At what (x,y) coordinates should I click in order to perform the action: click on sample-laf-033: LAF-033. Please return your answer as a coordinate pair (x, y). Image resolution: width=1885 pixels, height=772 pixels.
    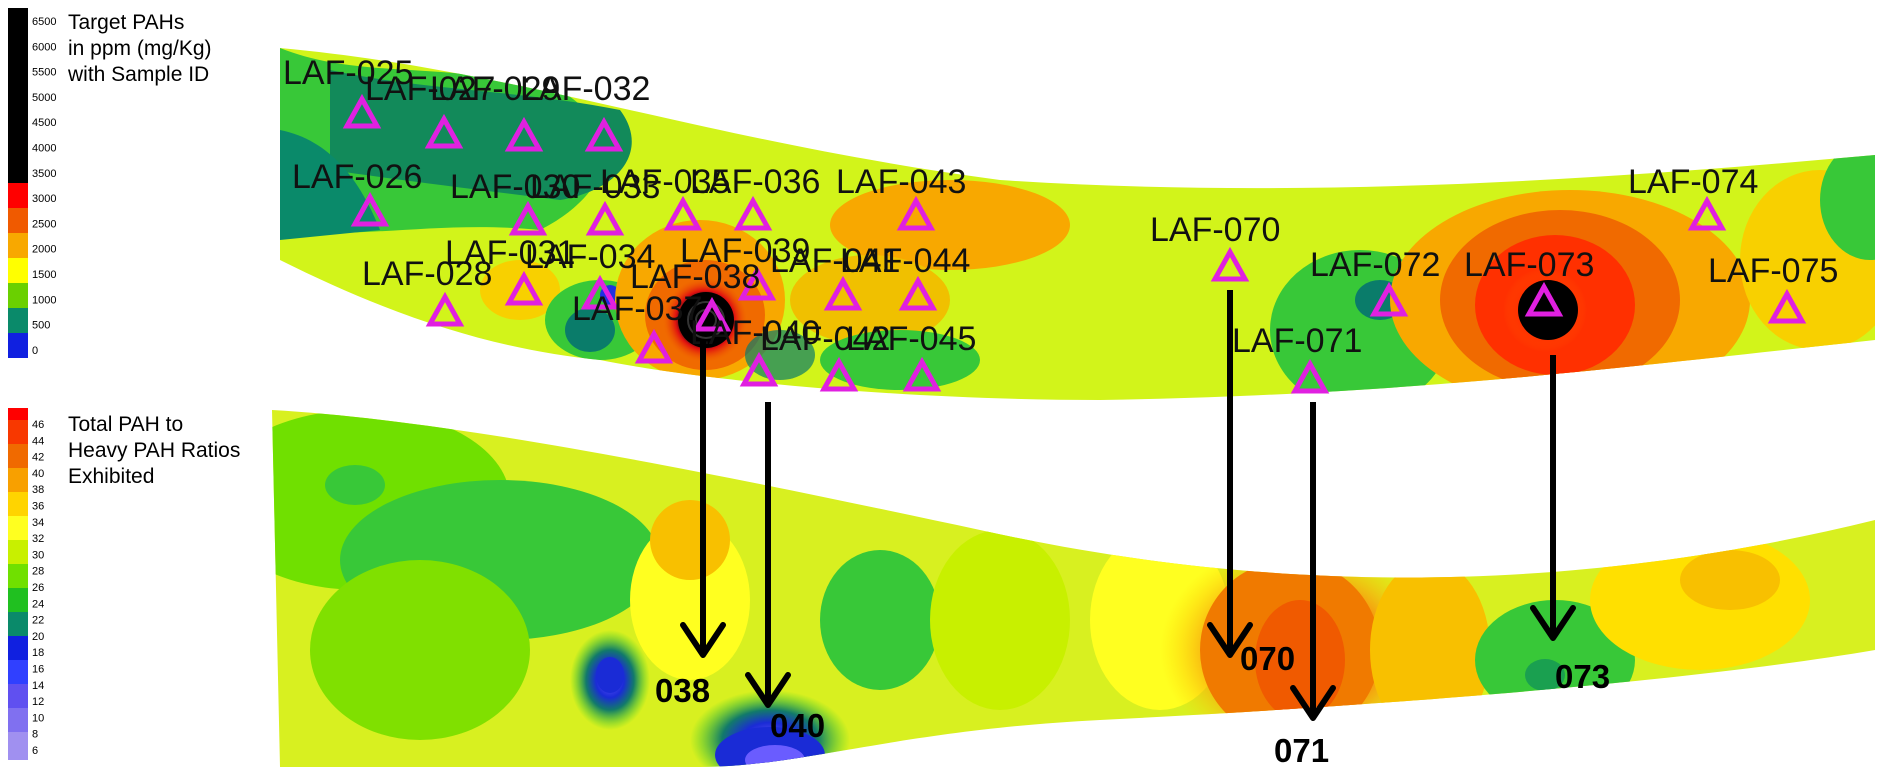
    Looking at the image, I should click on (595, 202).